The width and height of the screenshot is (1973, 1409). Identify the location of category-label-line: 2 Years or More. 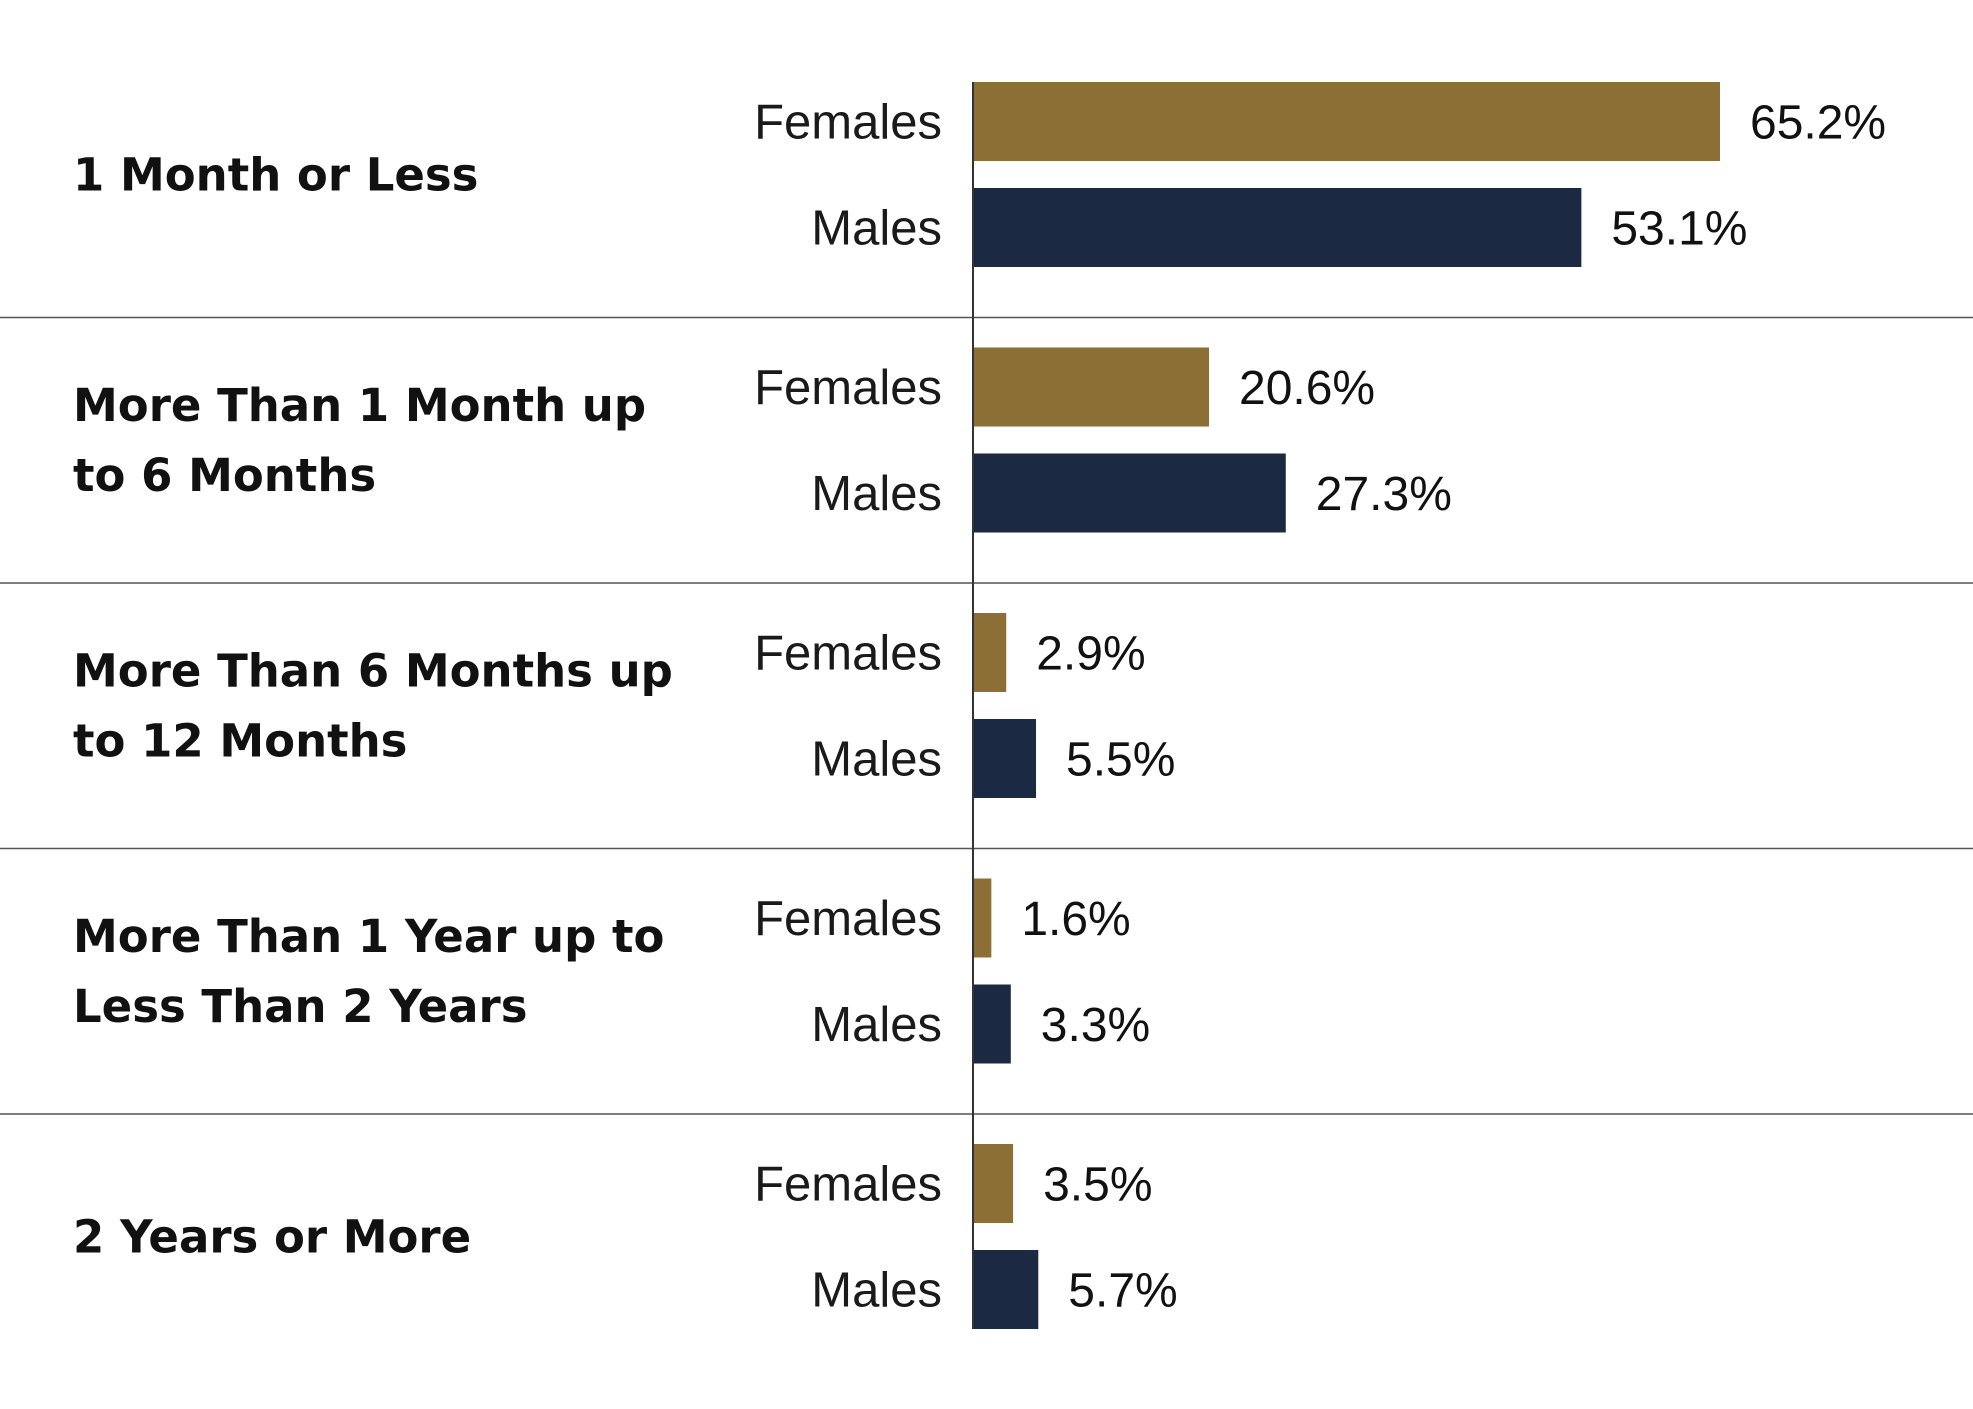
(272, 1237).